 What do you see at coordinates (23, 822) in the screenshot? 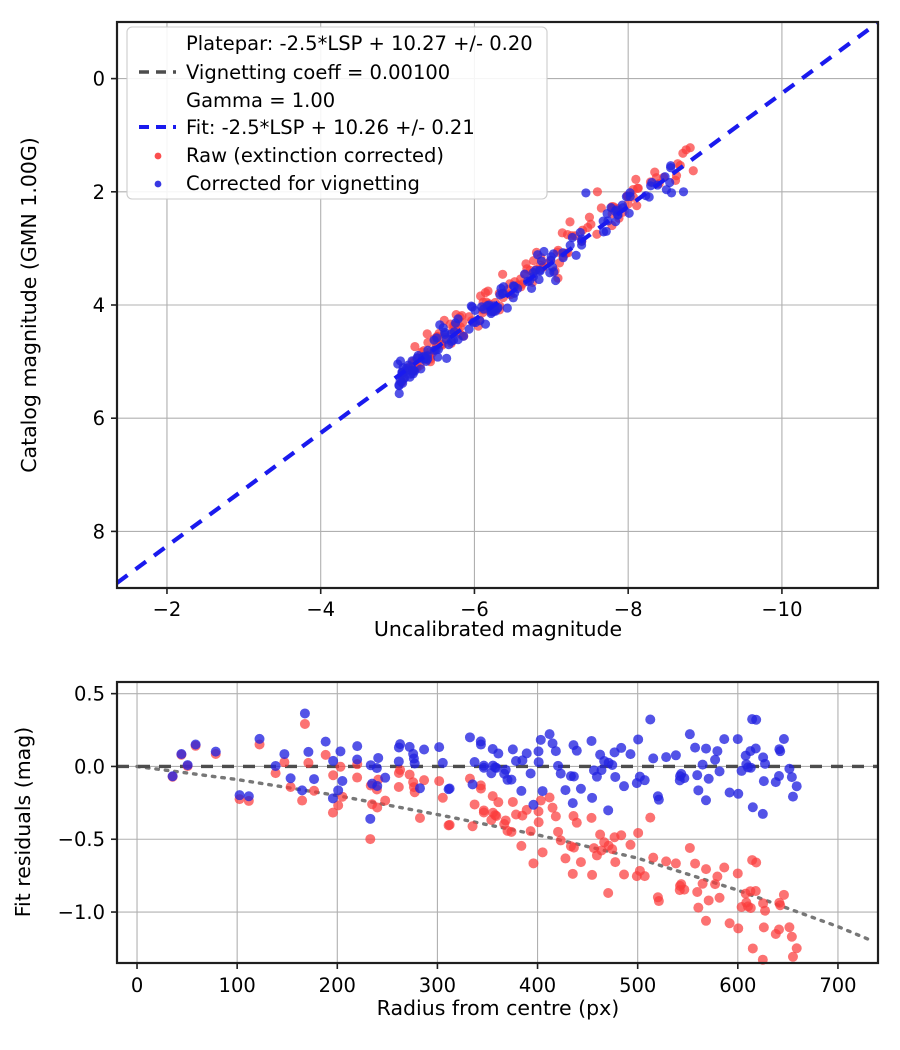
I see `panel2-yaxis-label: Fit residuals (mag)` at bounding box center [23, 822].